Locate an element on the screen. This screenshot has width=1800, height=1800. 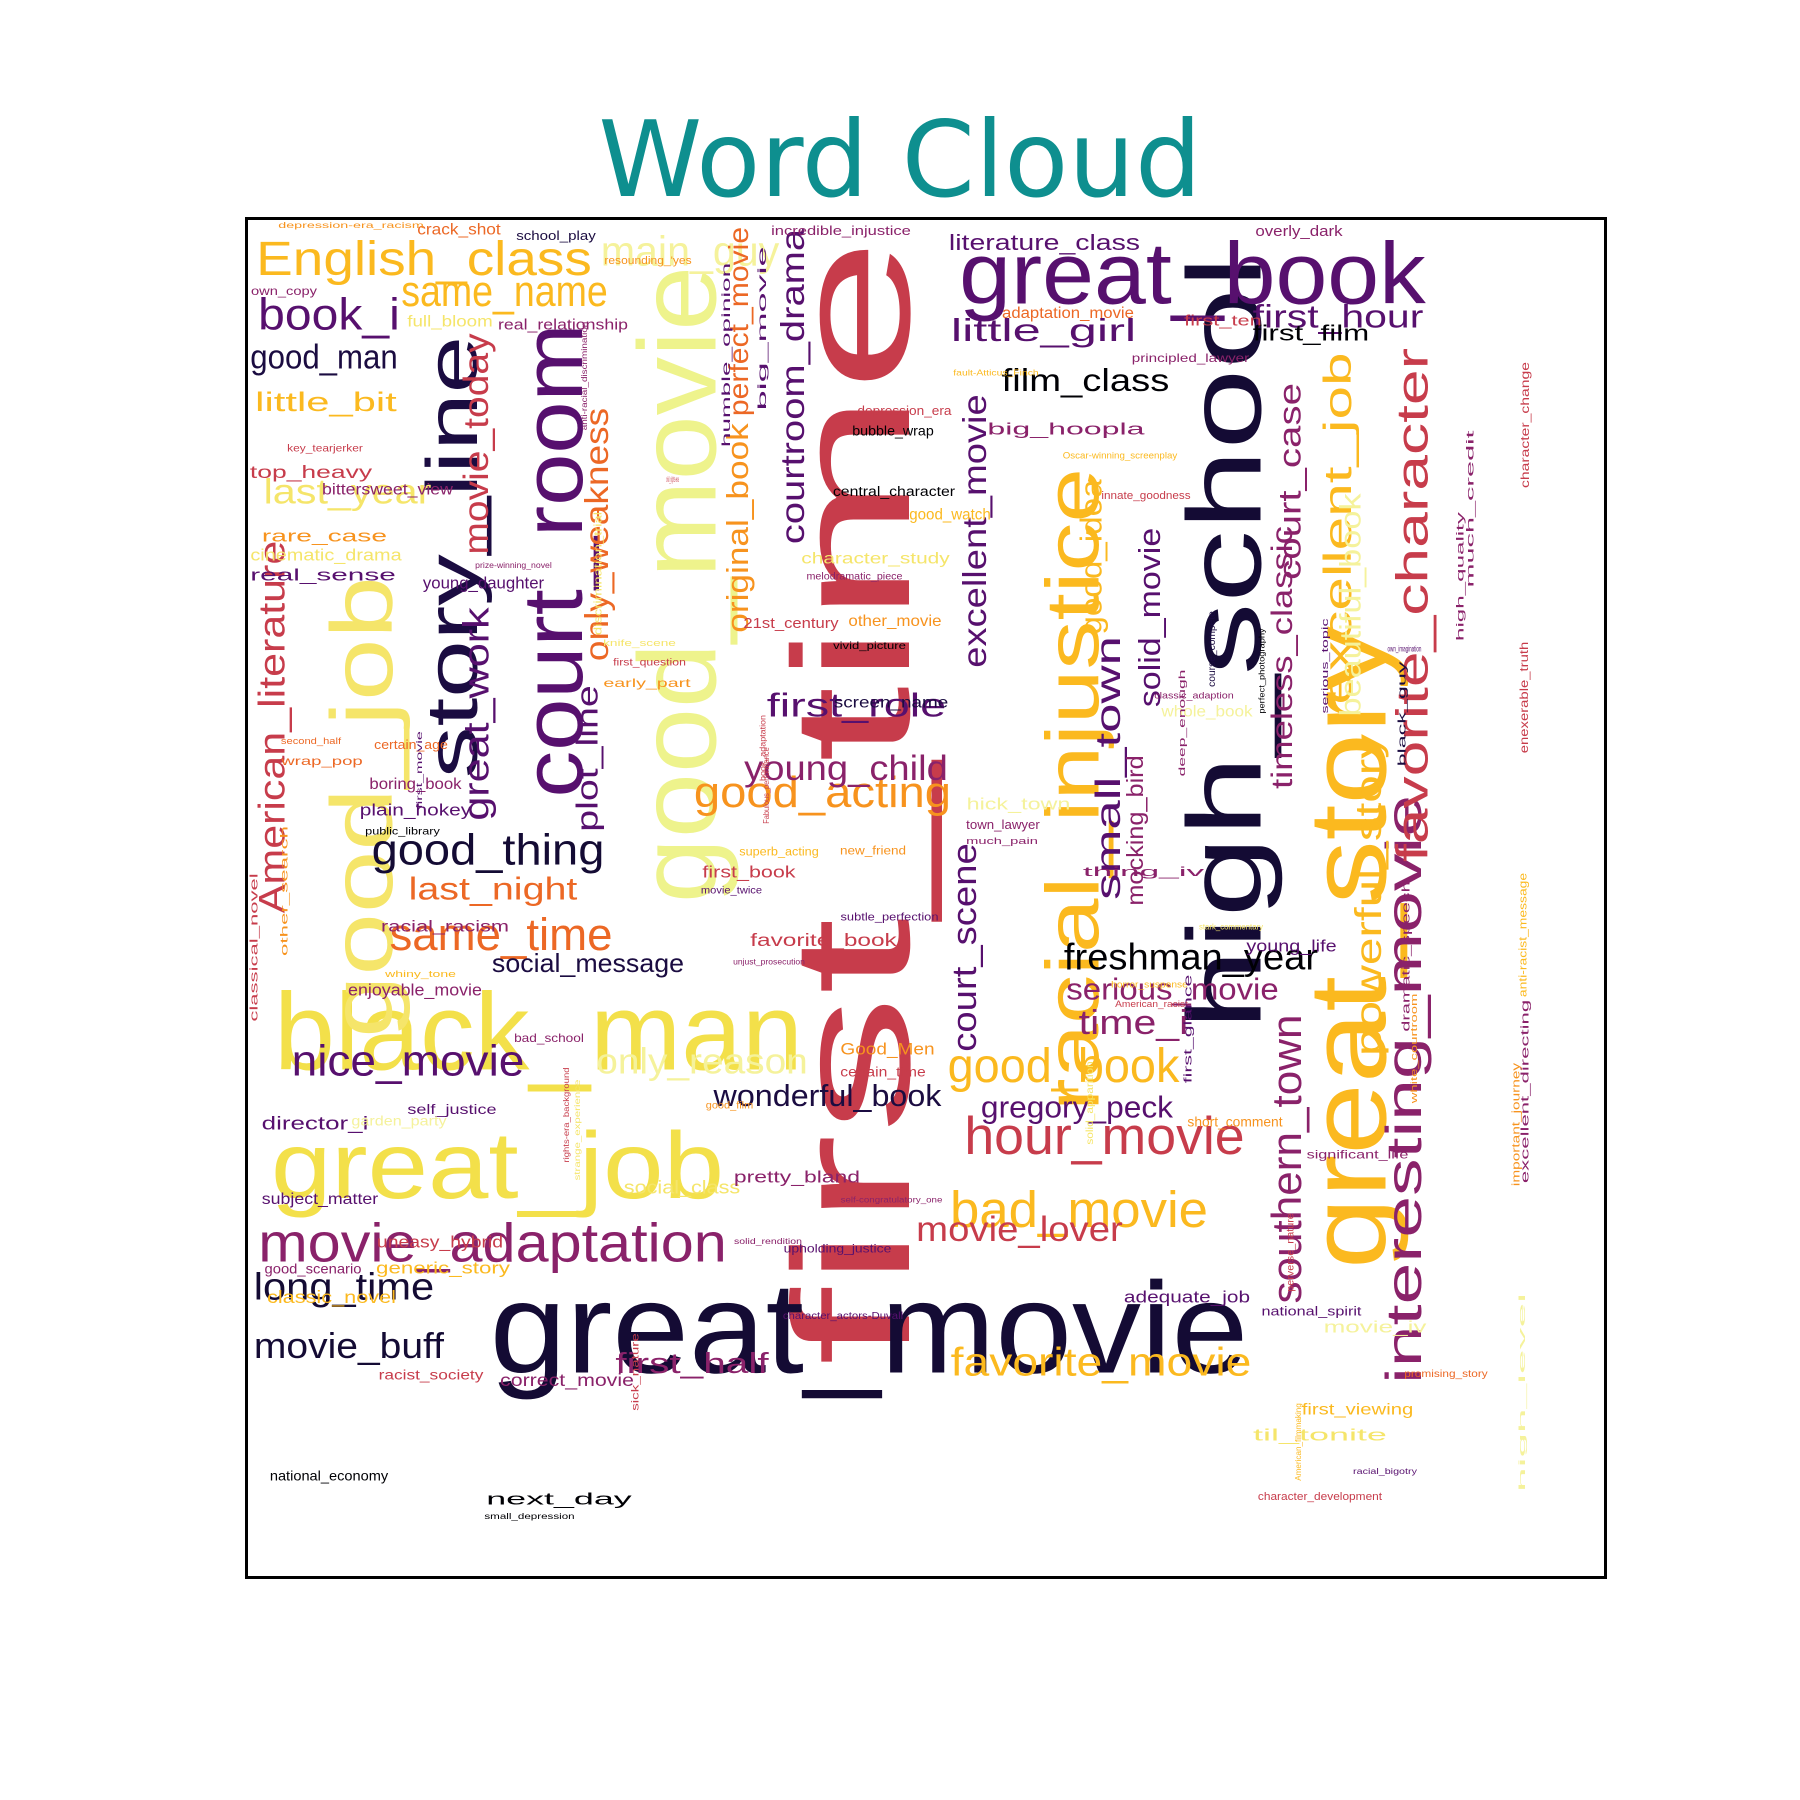
word-thing-iv: thing_iv is located at coordinates (1144, 871).